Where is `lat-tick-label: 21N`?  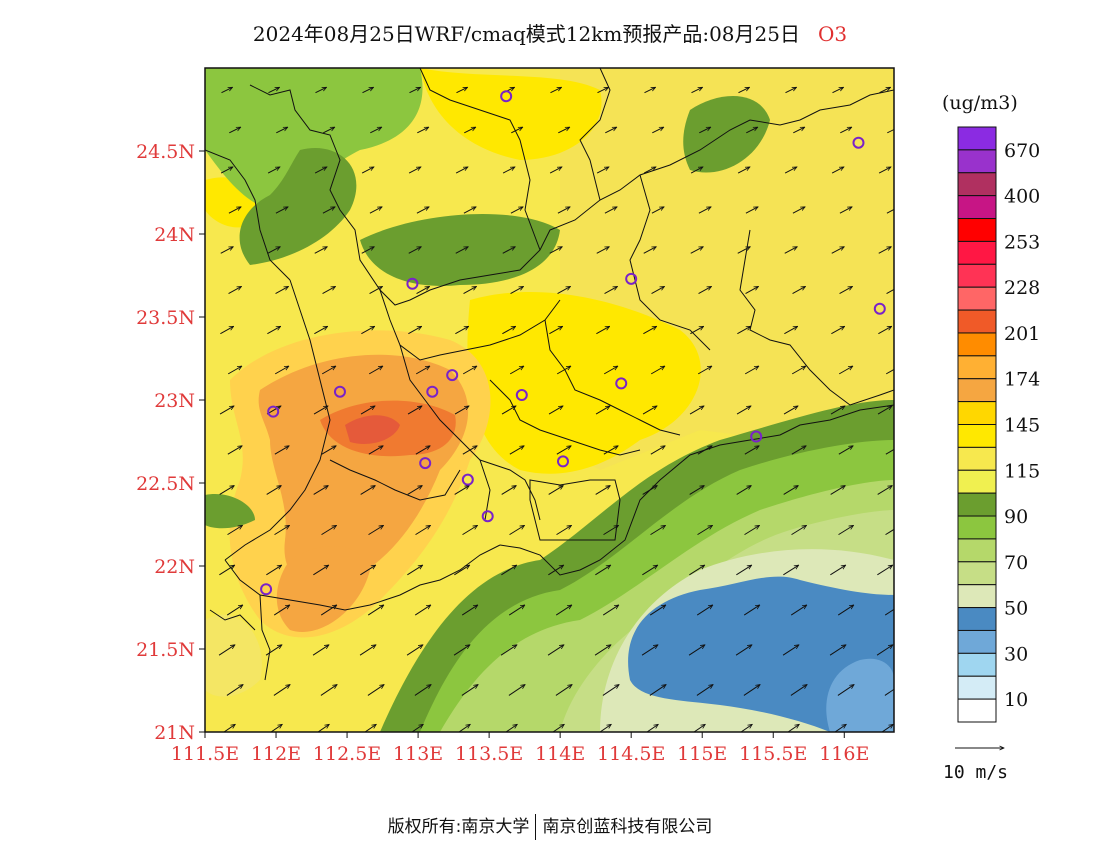
lat-tick-label: 21N is located at coordinates (174, 733).